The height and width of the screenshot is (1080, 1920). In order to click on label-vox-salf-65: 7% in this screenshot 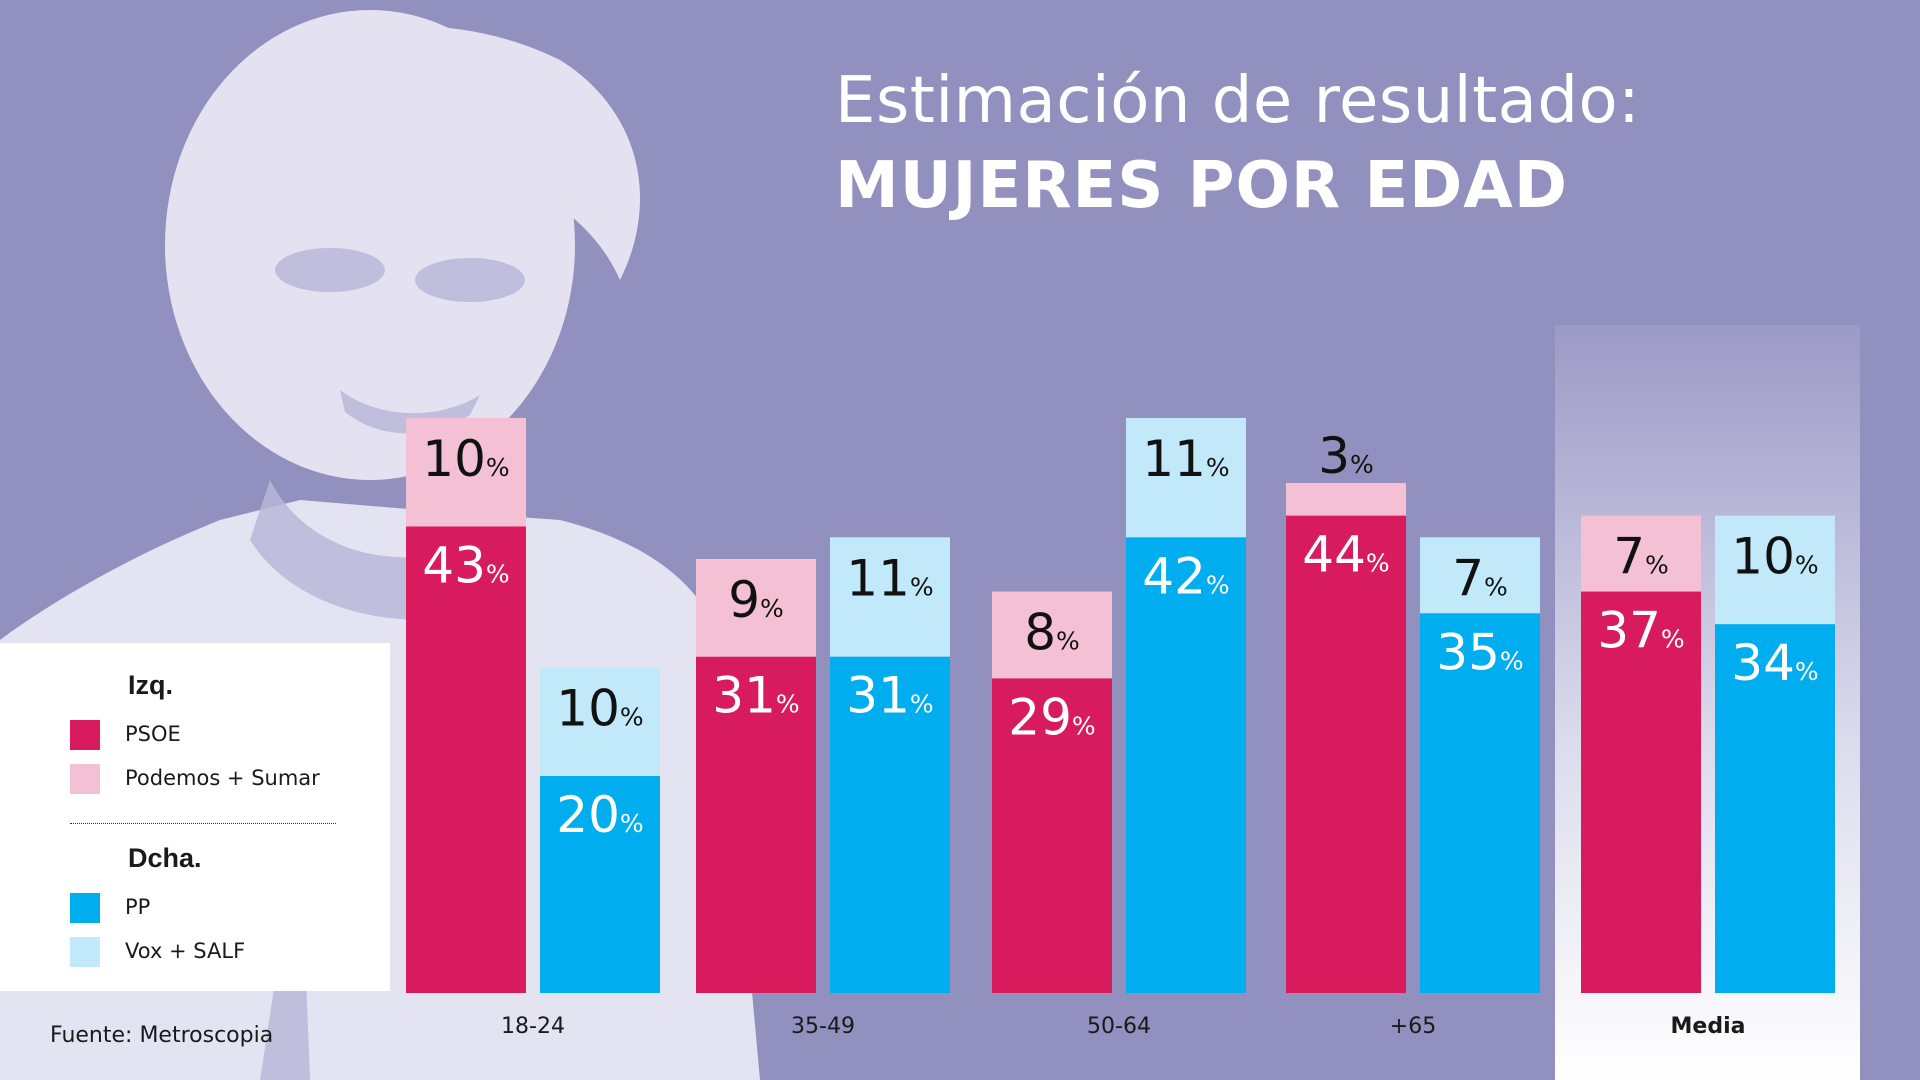, I will do `click(1480, 578)`.